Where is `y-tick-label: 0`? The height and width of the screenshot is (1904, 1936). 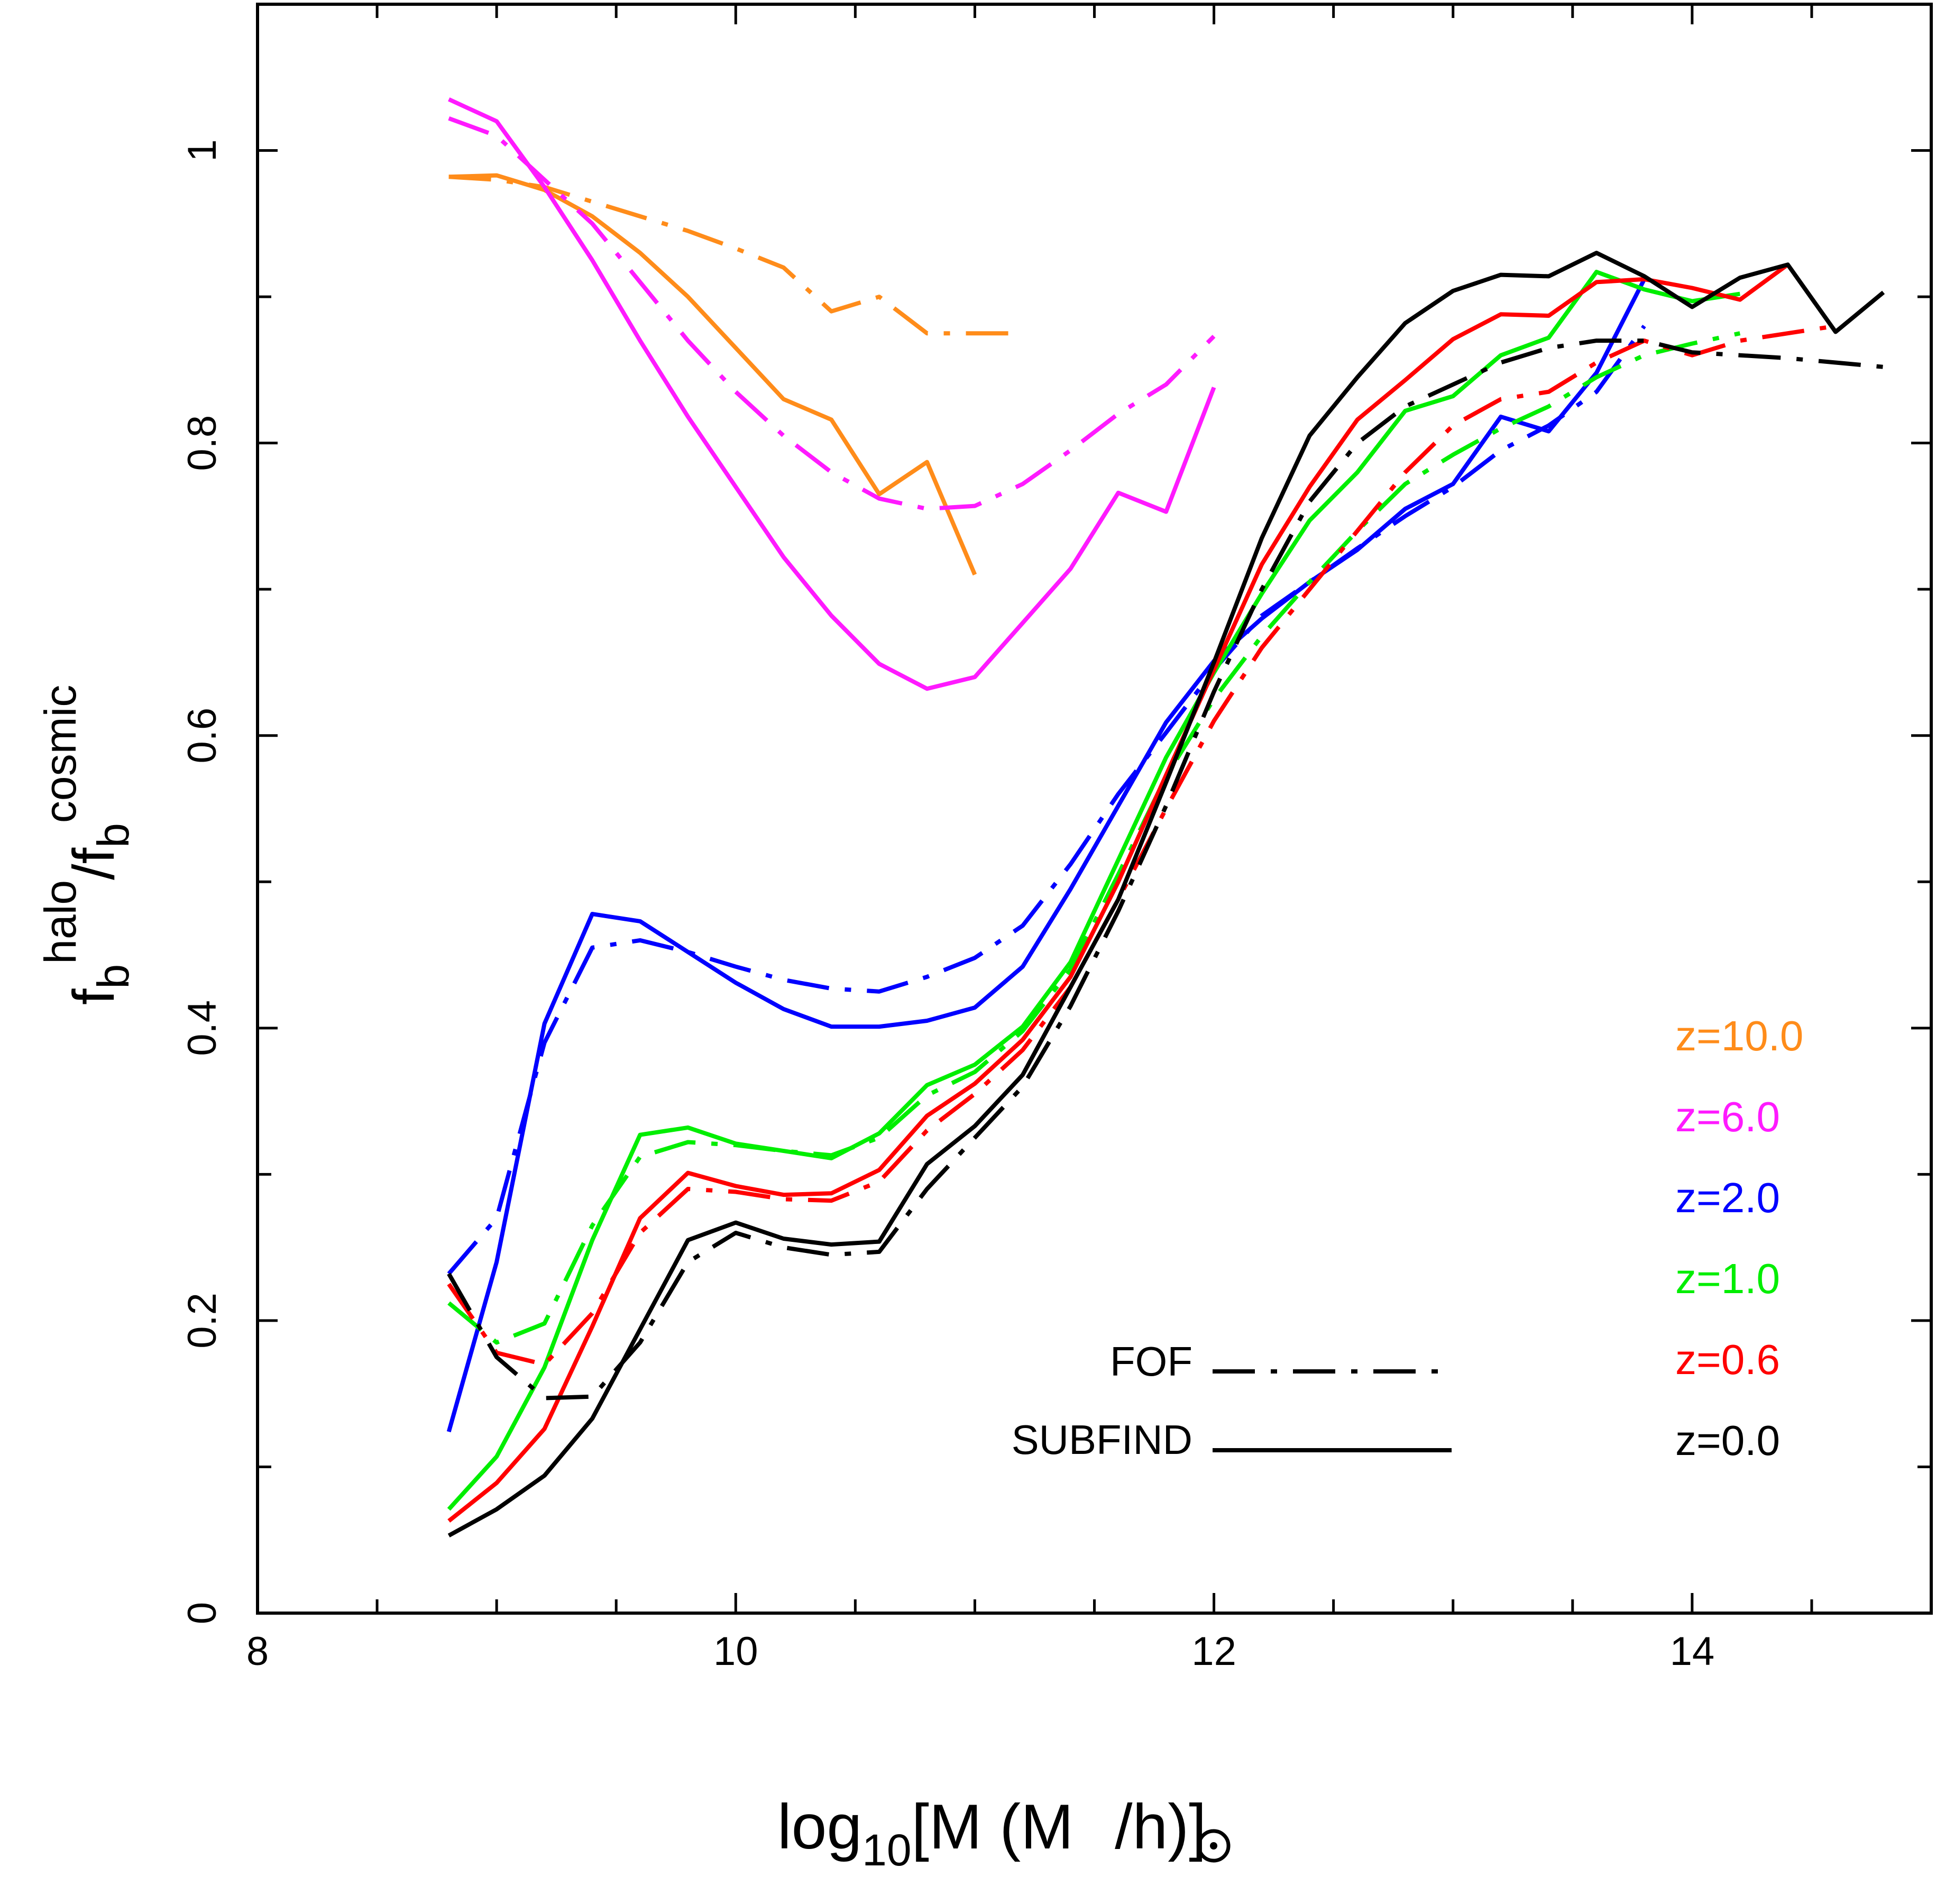
y-tick-label: 0 is located at coordinates (202, 1613).